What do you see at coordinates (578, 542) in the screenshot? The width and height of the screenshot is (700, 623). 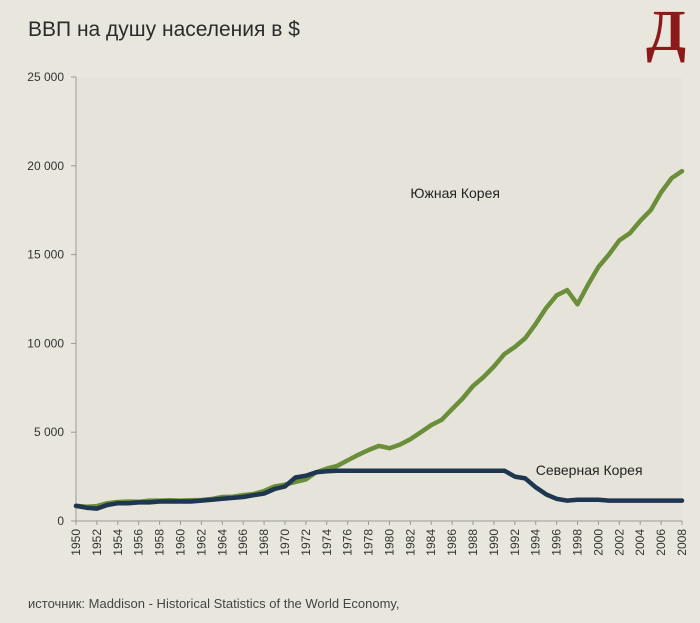 I see `x-tick-label: 1998` at bounding box center [578, 542].